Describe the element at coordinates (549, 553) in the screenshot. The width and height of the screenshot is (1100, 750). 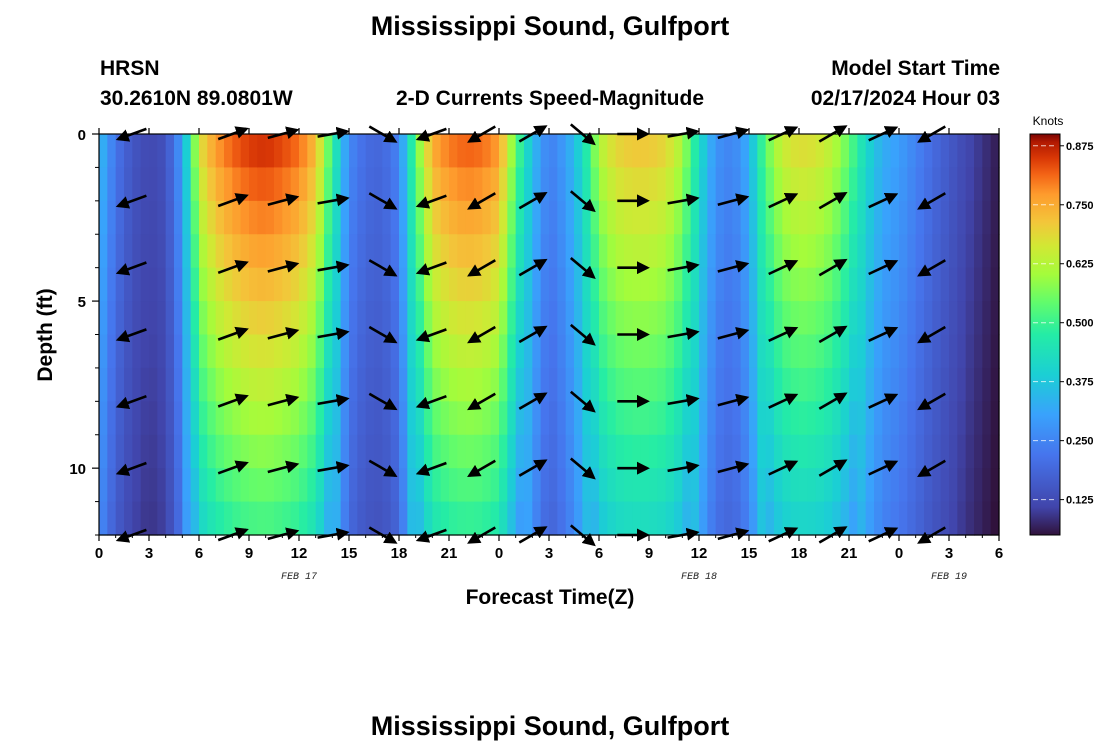
I see `x-tick-label: 3` at that location.